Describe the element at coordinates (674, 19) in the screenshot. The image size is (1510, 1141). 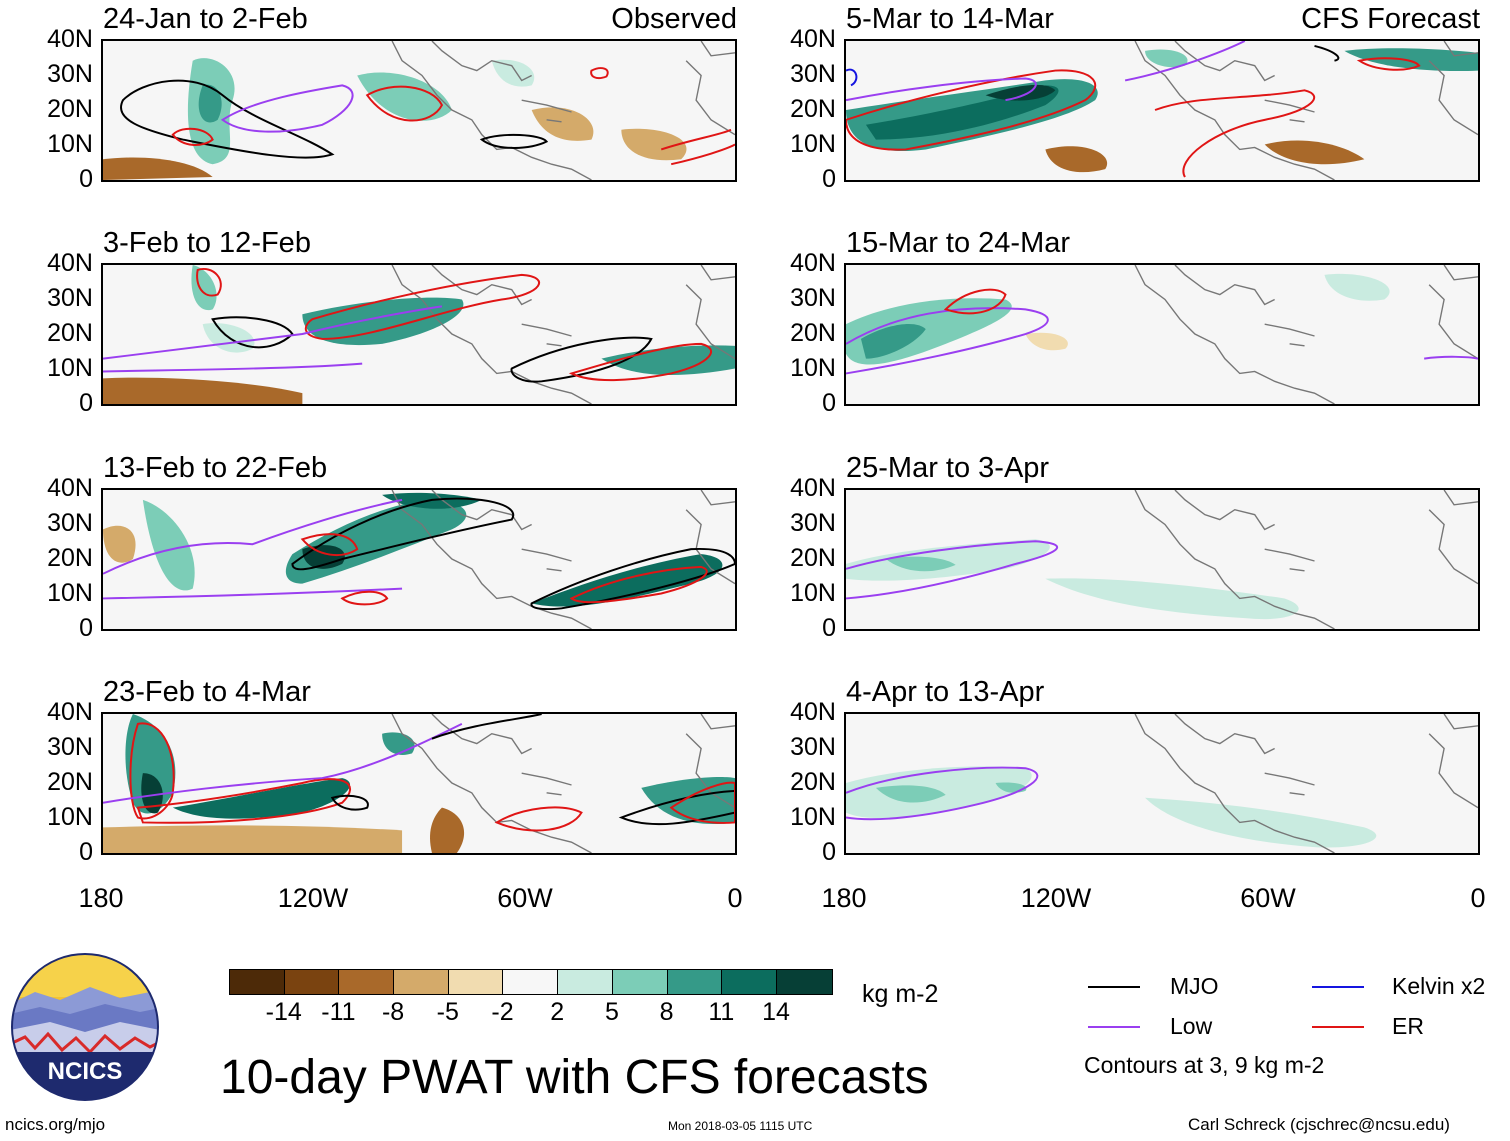
I see `panel-source-label: Observed` at that location.